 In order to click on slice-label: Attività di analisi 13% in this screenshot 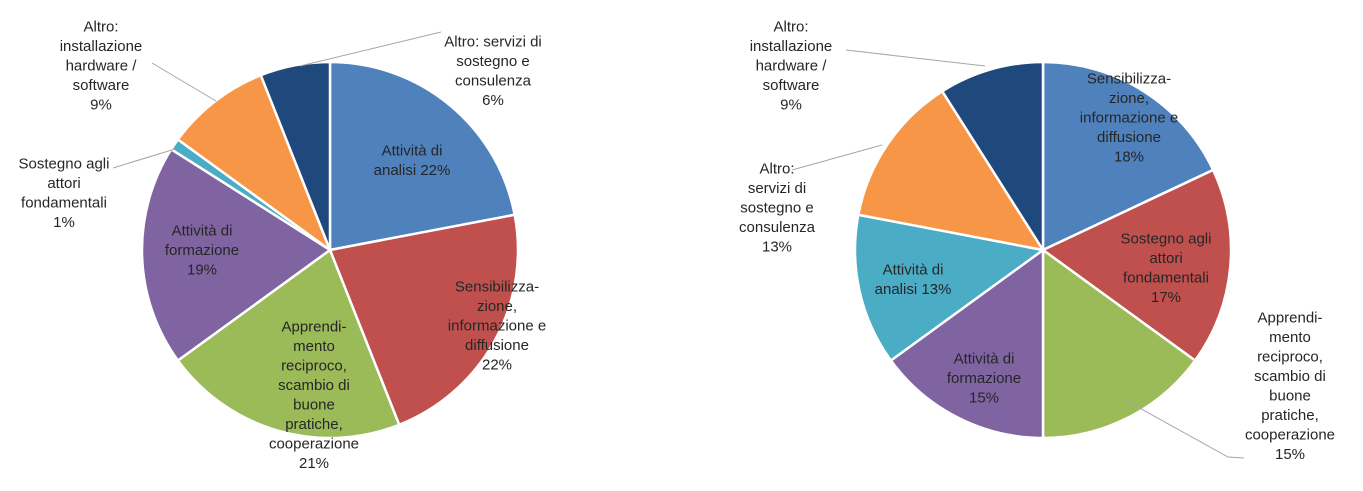, I will do `click(913, 280)`.